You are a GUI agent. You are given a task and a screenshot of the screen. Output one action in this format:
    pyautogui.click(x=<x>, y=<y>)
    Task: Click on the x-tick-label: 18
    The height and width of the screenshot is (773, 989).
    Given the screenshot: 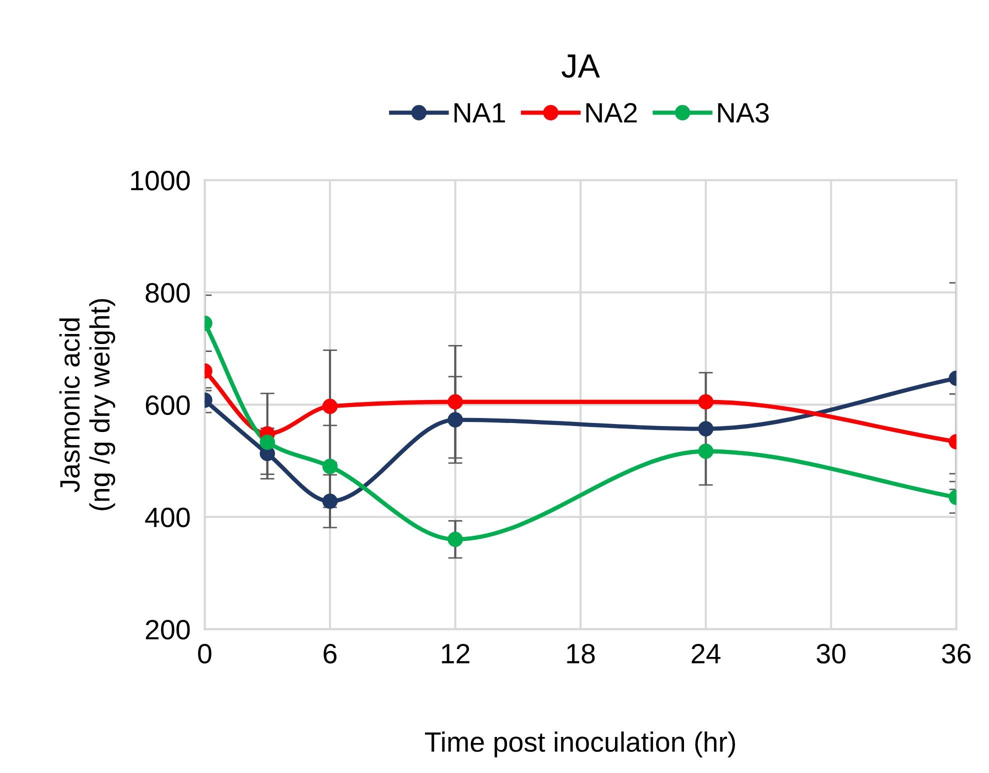 What is the action you would take?
    pyautogui.click(x=581, y=654)
    